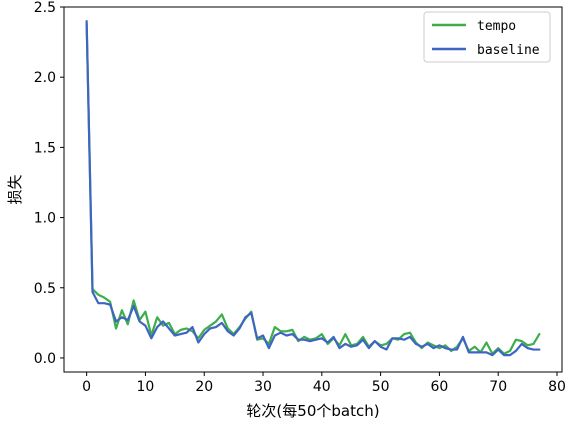 This screenshot has width=568, height=421. Describe the element at coordinates (508, 50) in the screenshot. I see `legend-label-baseline: baseline` at that location.